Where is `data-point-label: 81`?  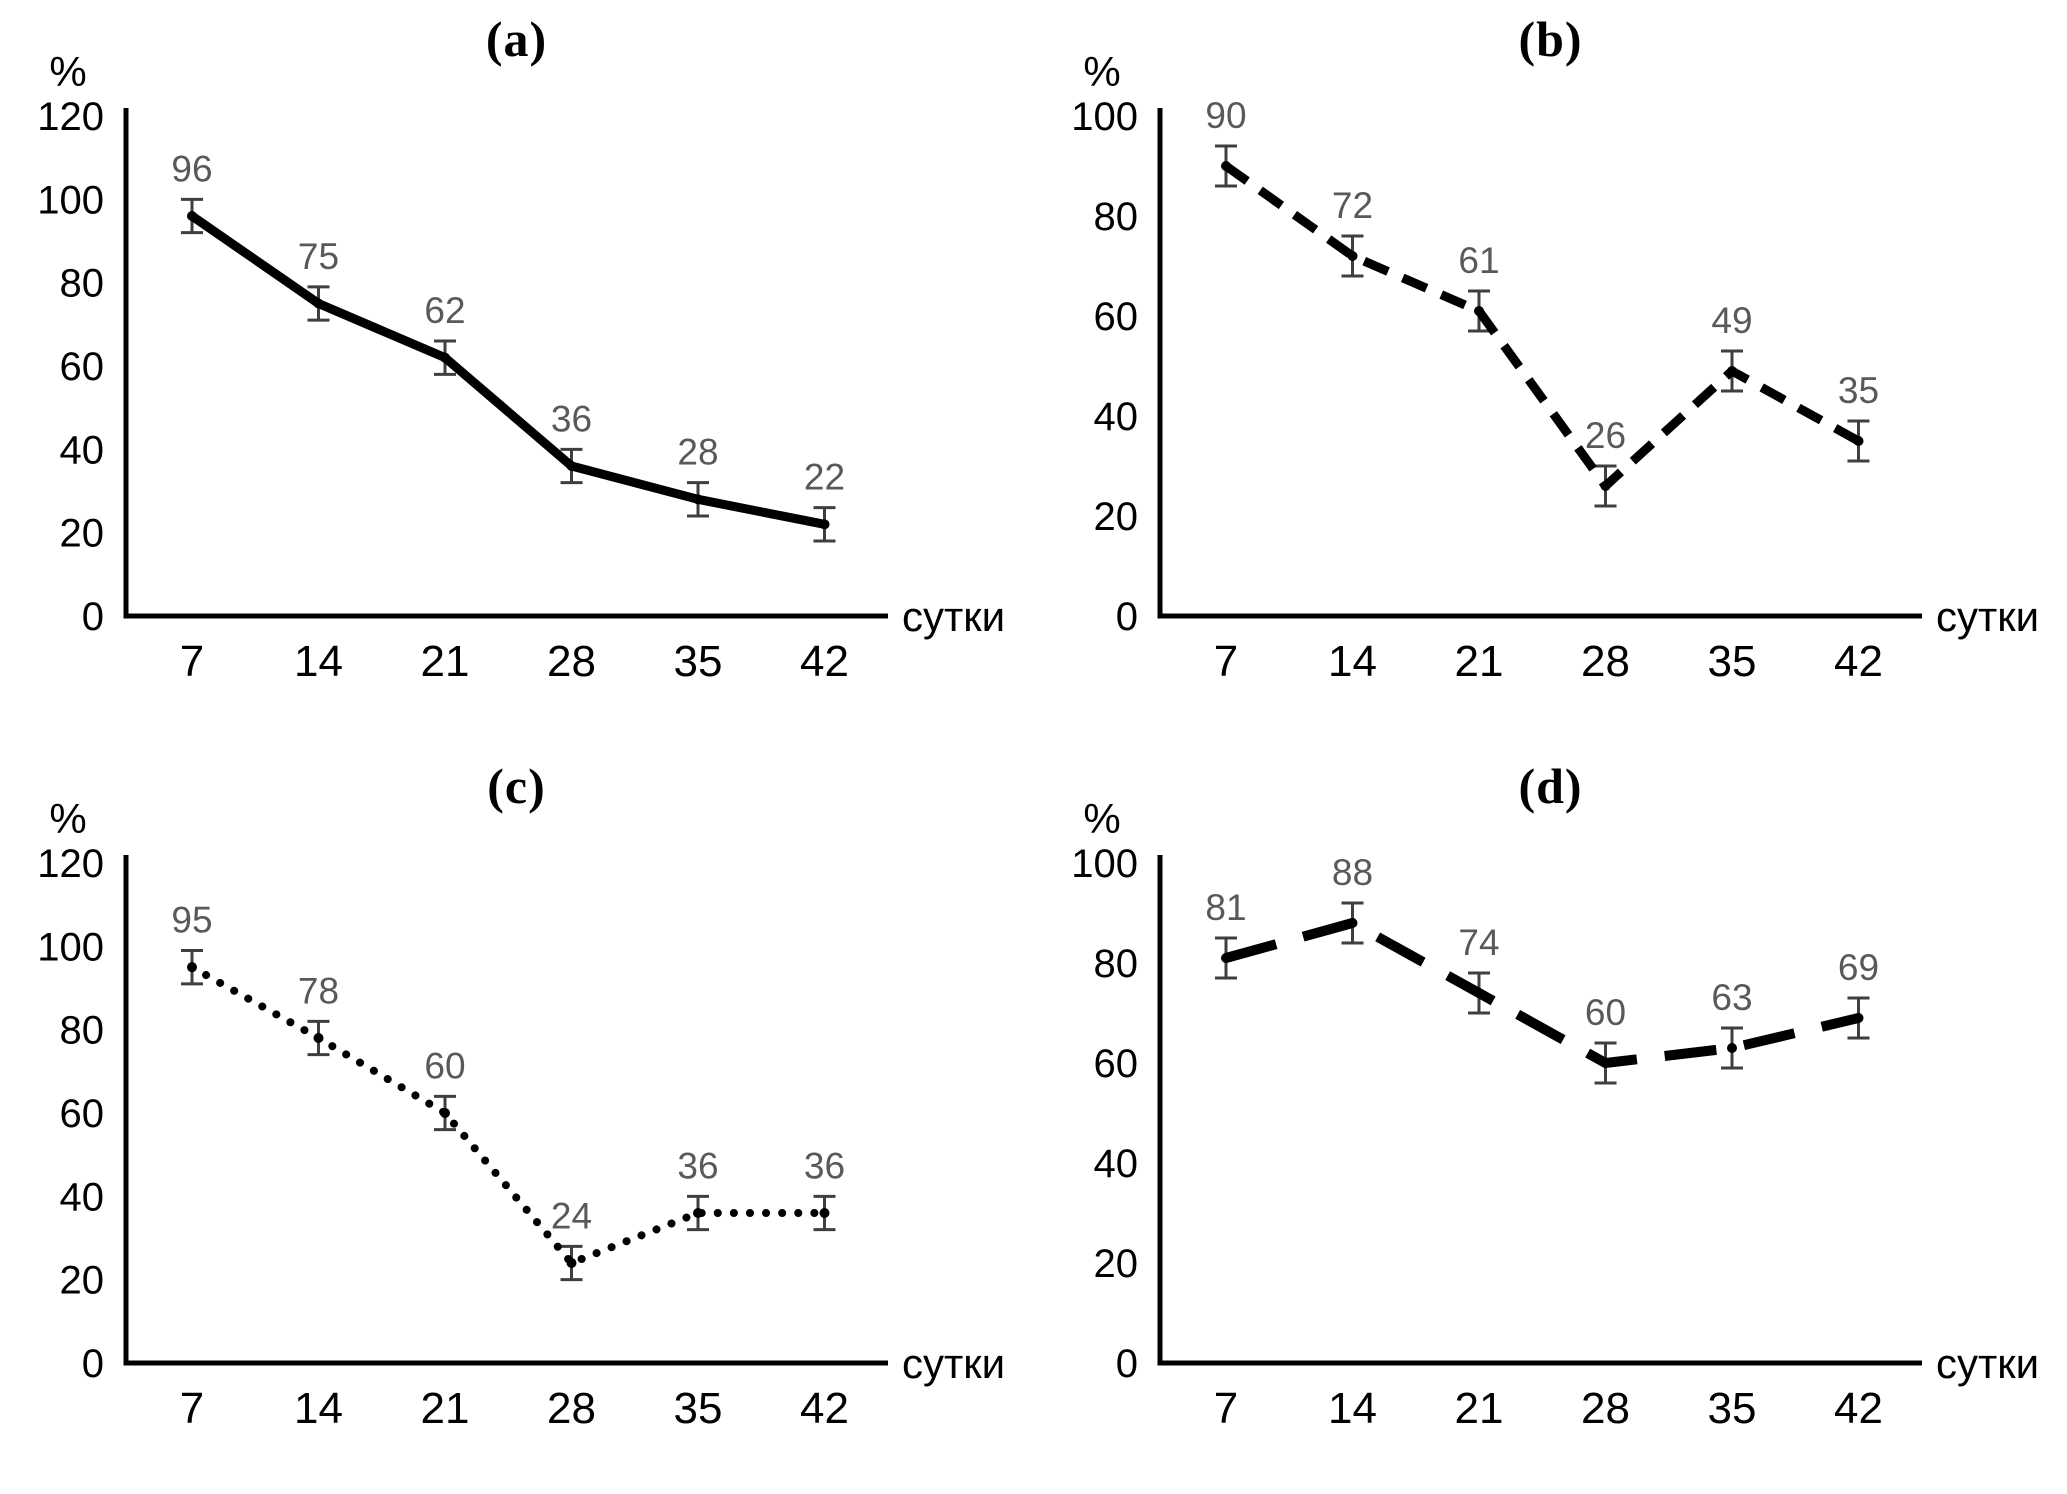
data-point-label: 81 is located at coordinates (1225, 907).